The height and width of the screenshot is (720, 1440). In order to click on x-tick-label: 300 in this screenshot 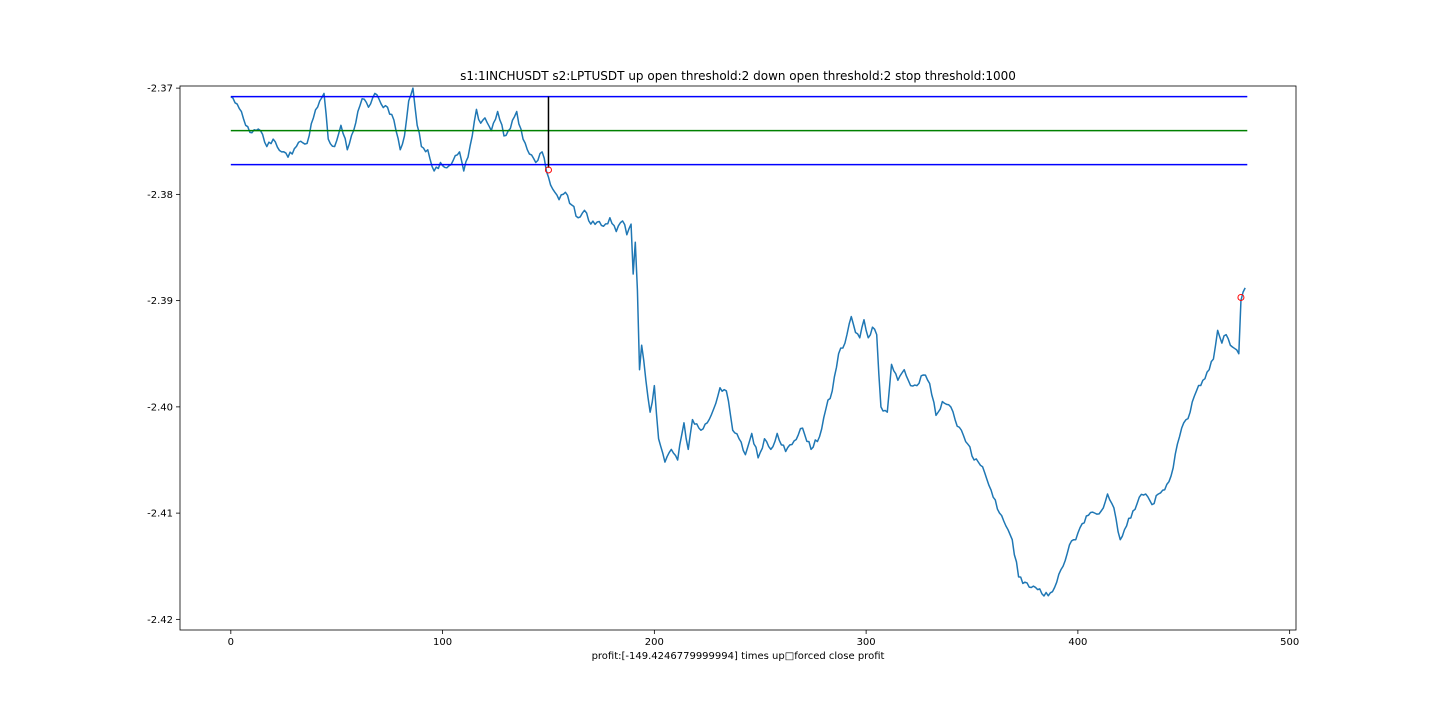, I will do `click(866, 642)`.